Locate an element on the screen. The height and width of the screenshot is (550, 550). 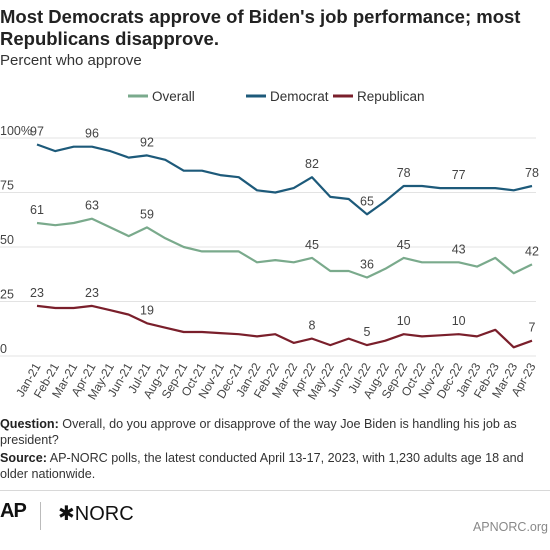
legend: Overall Democrat Republican is located at coordinates (276, 96).